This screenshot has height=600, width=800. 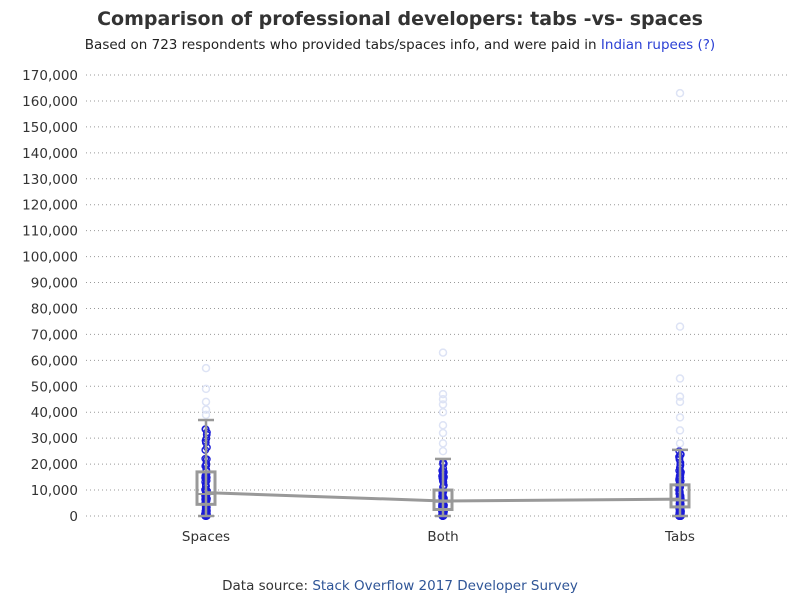 I want to click on y-tick-label: 120,000, so click(x=50, y=206).